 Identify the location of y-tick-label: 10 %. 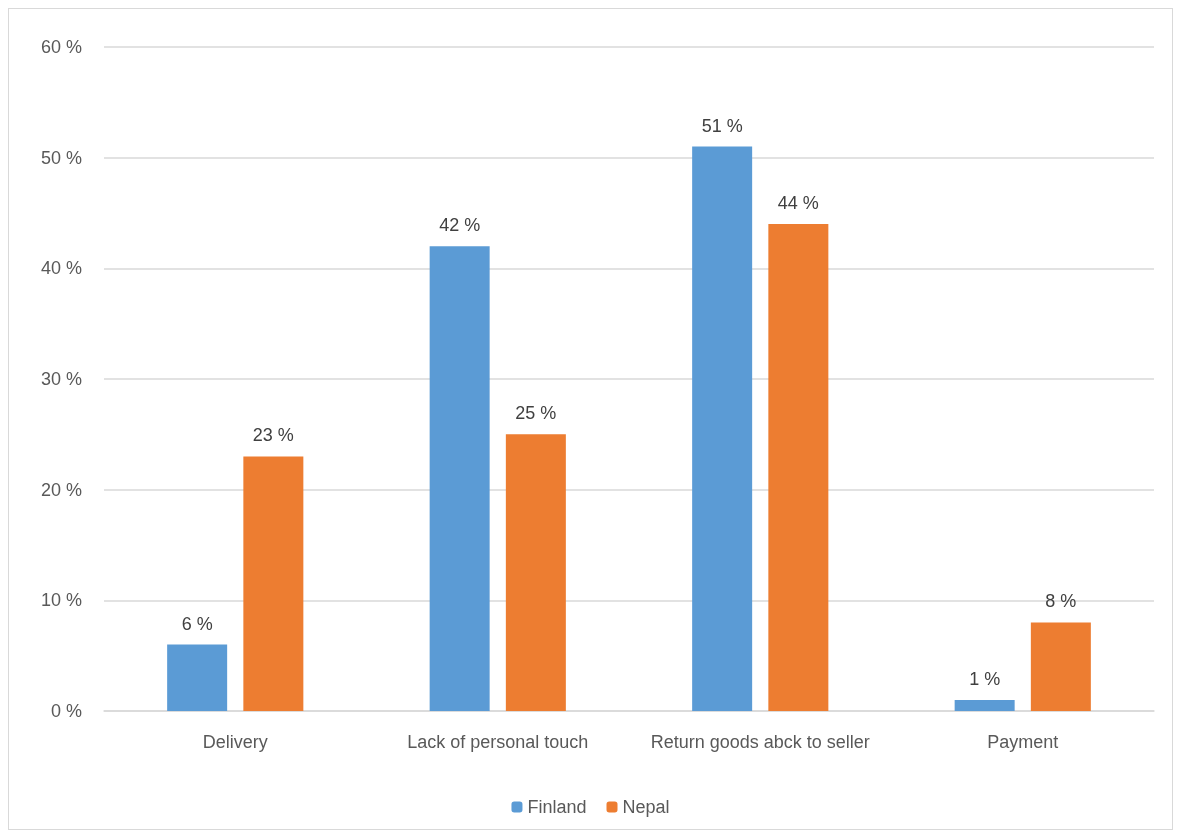
(61, 600).